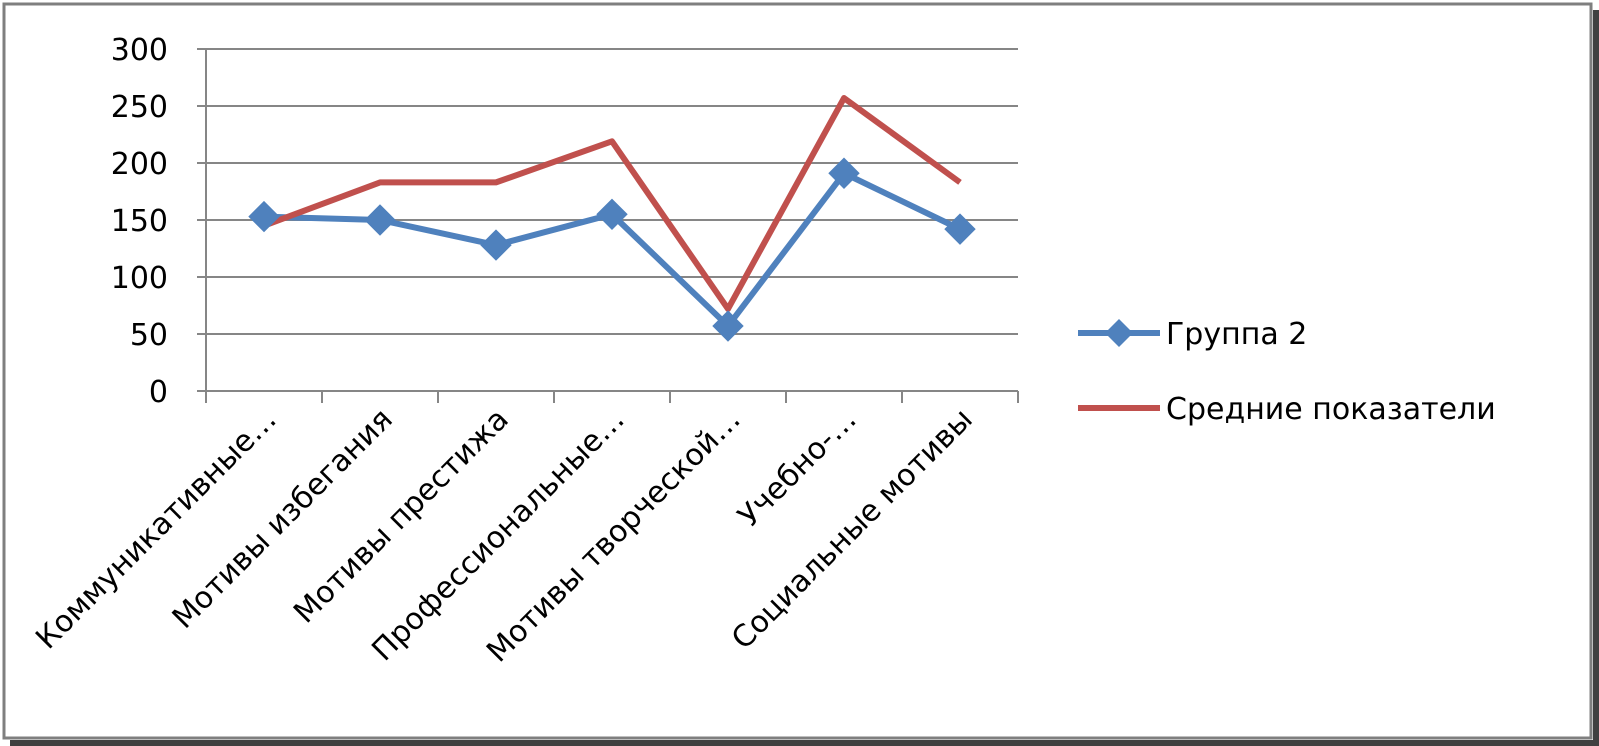 The image size is (1599, 746). I want to click on chart-shadow-bottom, so click(804, 743).